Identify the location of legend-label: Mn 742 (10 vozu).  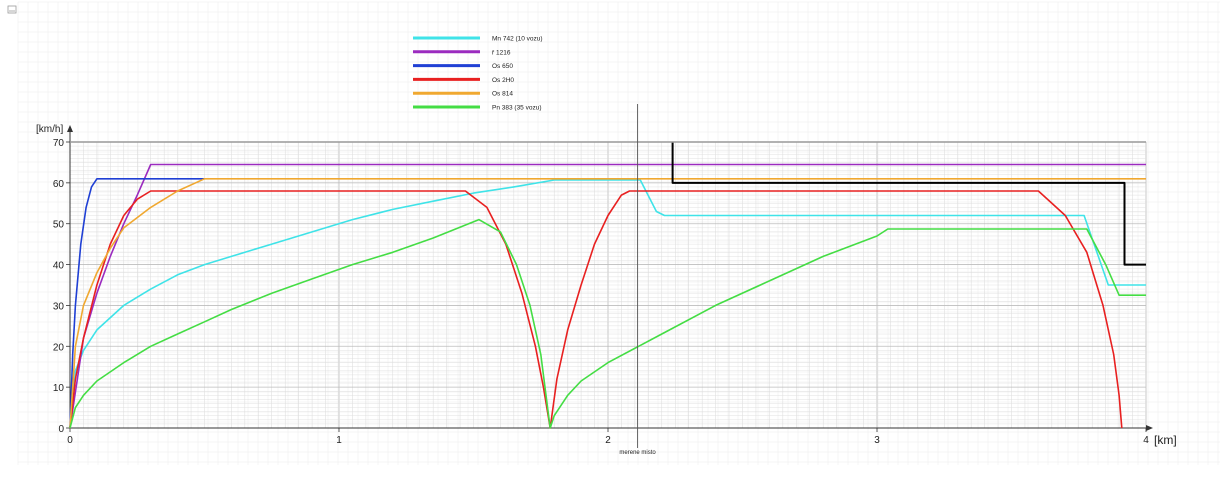
(517, 39).